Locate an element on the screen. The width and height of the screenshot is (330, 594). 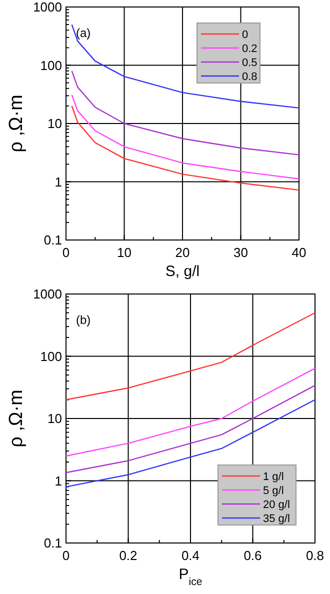
x-axis-title: S, g/l is located at coordinates (182, 271).